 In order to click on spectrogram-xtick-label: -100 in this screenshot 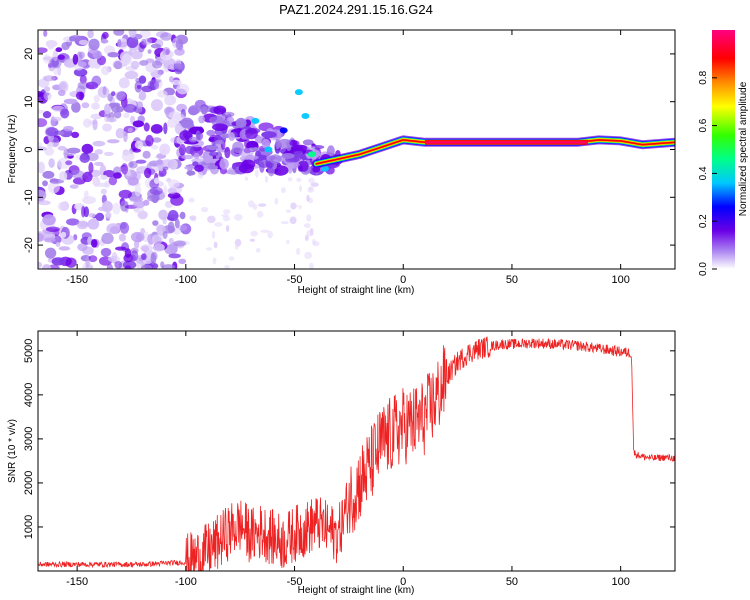, I will do `click(186, 280)`.